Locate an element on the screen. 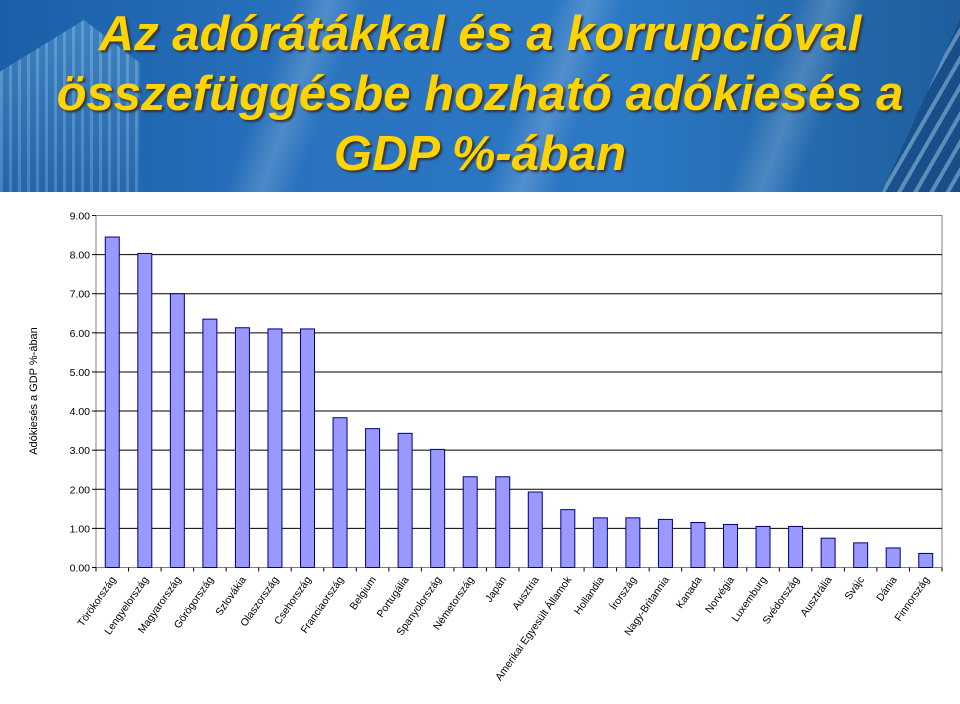 The image size is (960, 704). title-line-3: GDP %-ában is located at coordinates (480, 154).